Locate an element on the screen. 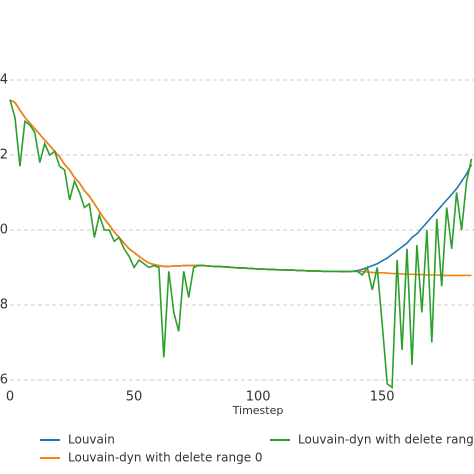  x-axis-label: Timestep is located at coordinates (258, 410).